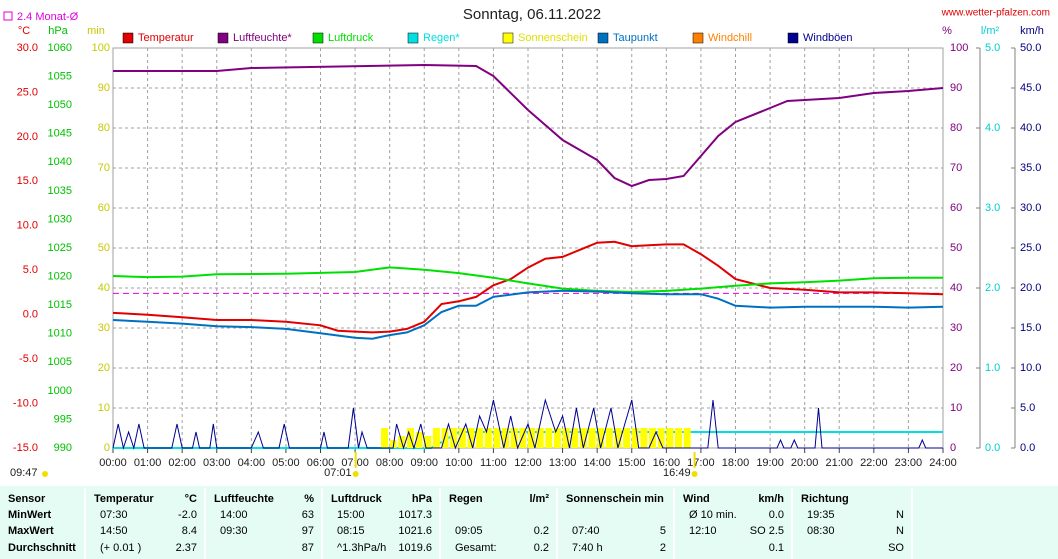 The height and width of the screenshot is (559, 1058). I want to click on table-cell: 08:15, so click(351, 531).